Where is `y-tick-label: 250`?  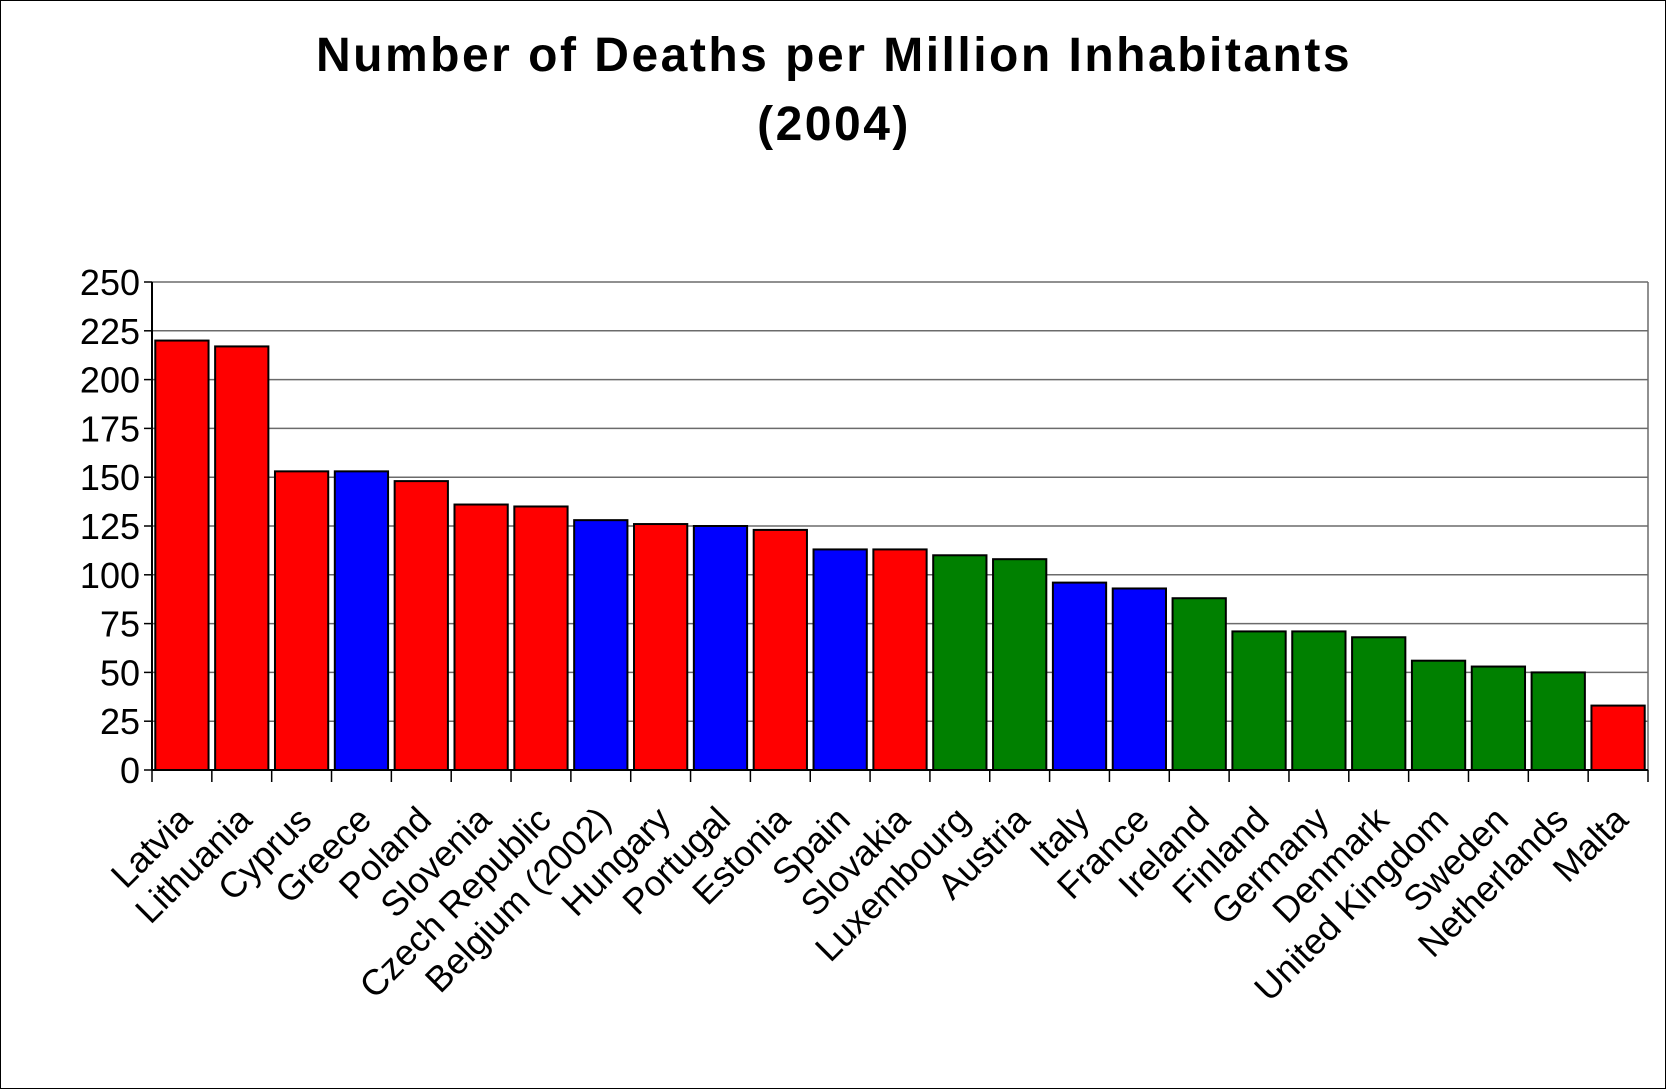 y-tick-label: 250 is located at coordinates (110, 282).